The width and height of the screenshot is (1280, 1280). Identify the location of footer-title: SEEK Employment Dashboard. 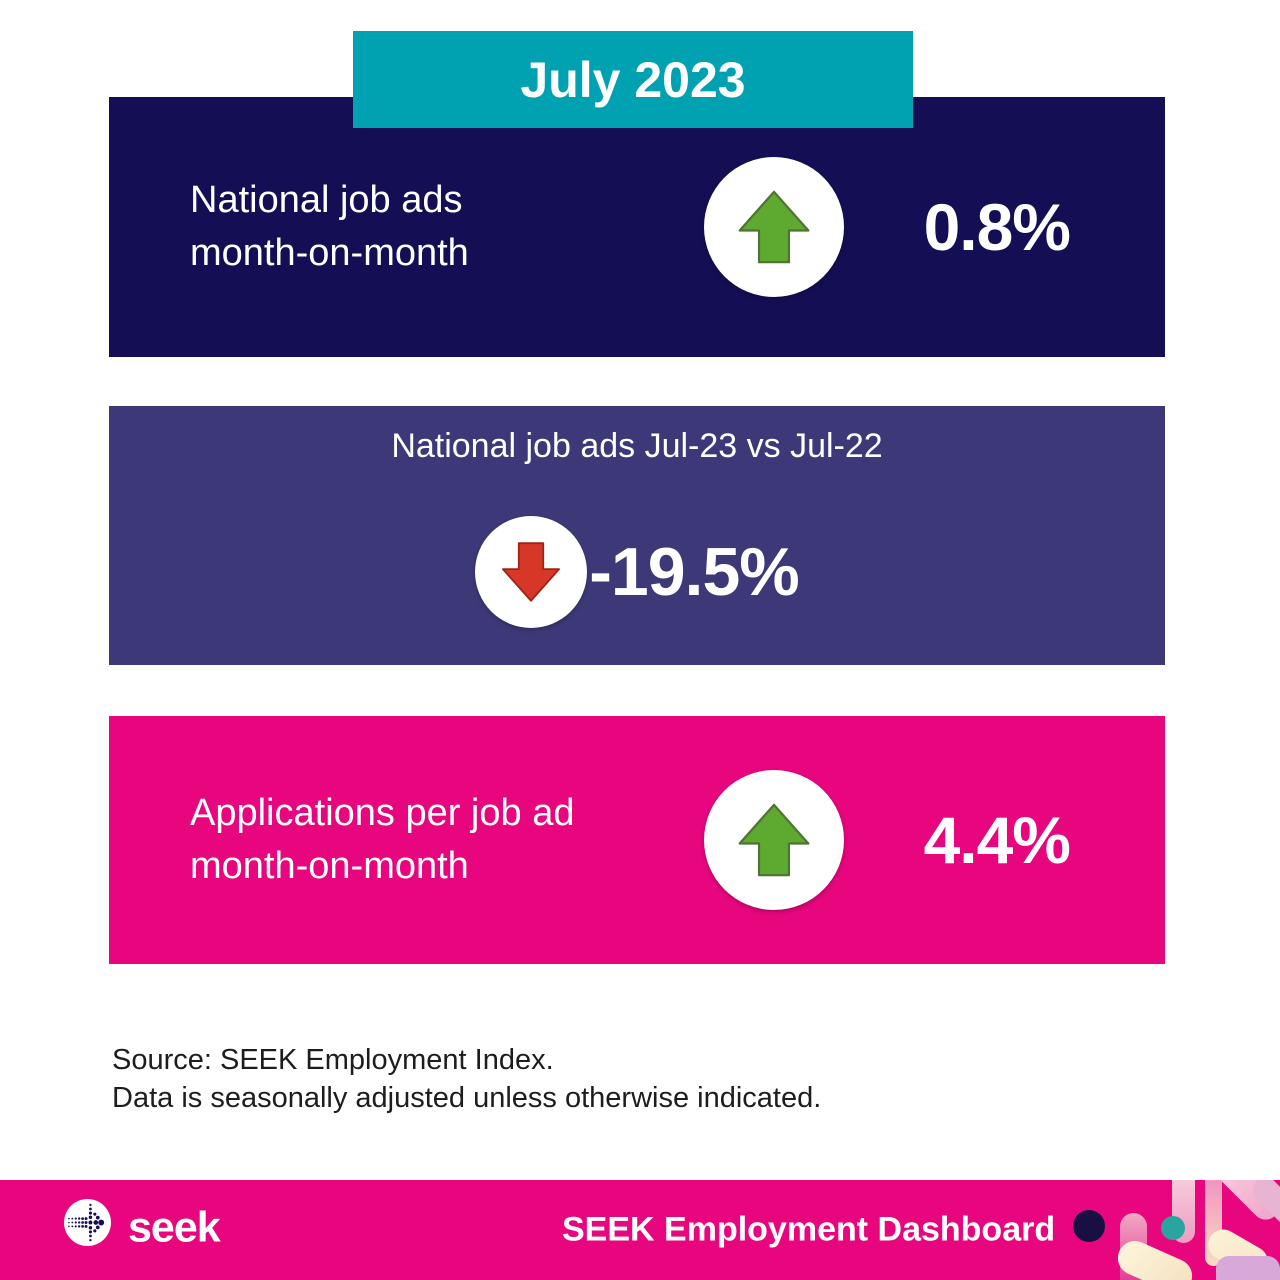
(809, 1229).